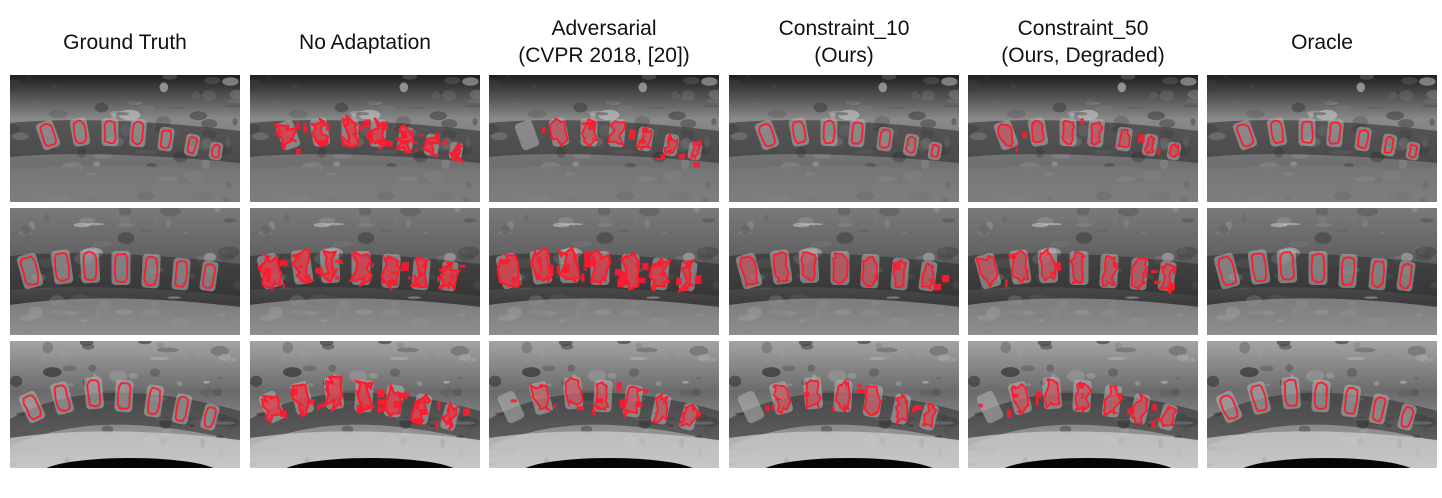 The width and height of the screenshot is (1442, 498). Describe the element at coordinates (844, 42) in the screenshot. I see `column-header: Constraint_10 (Ours)` at that location.